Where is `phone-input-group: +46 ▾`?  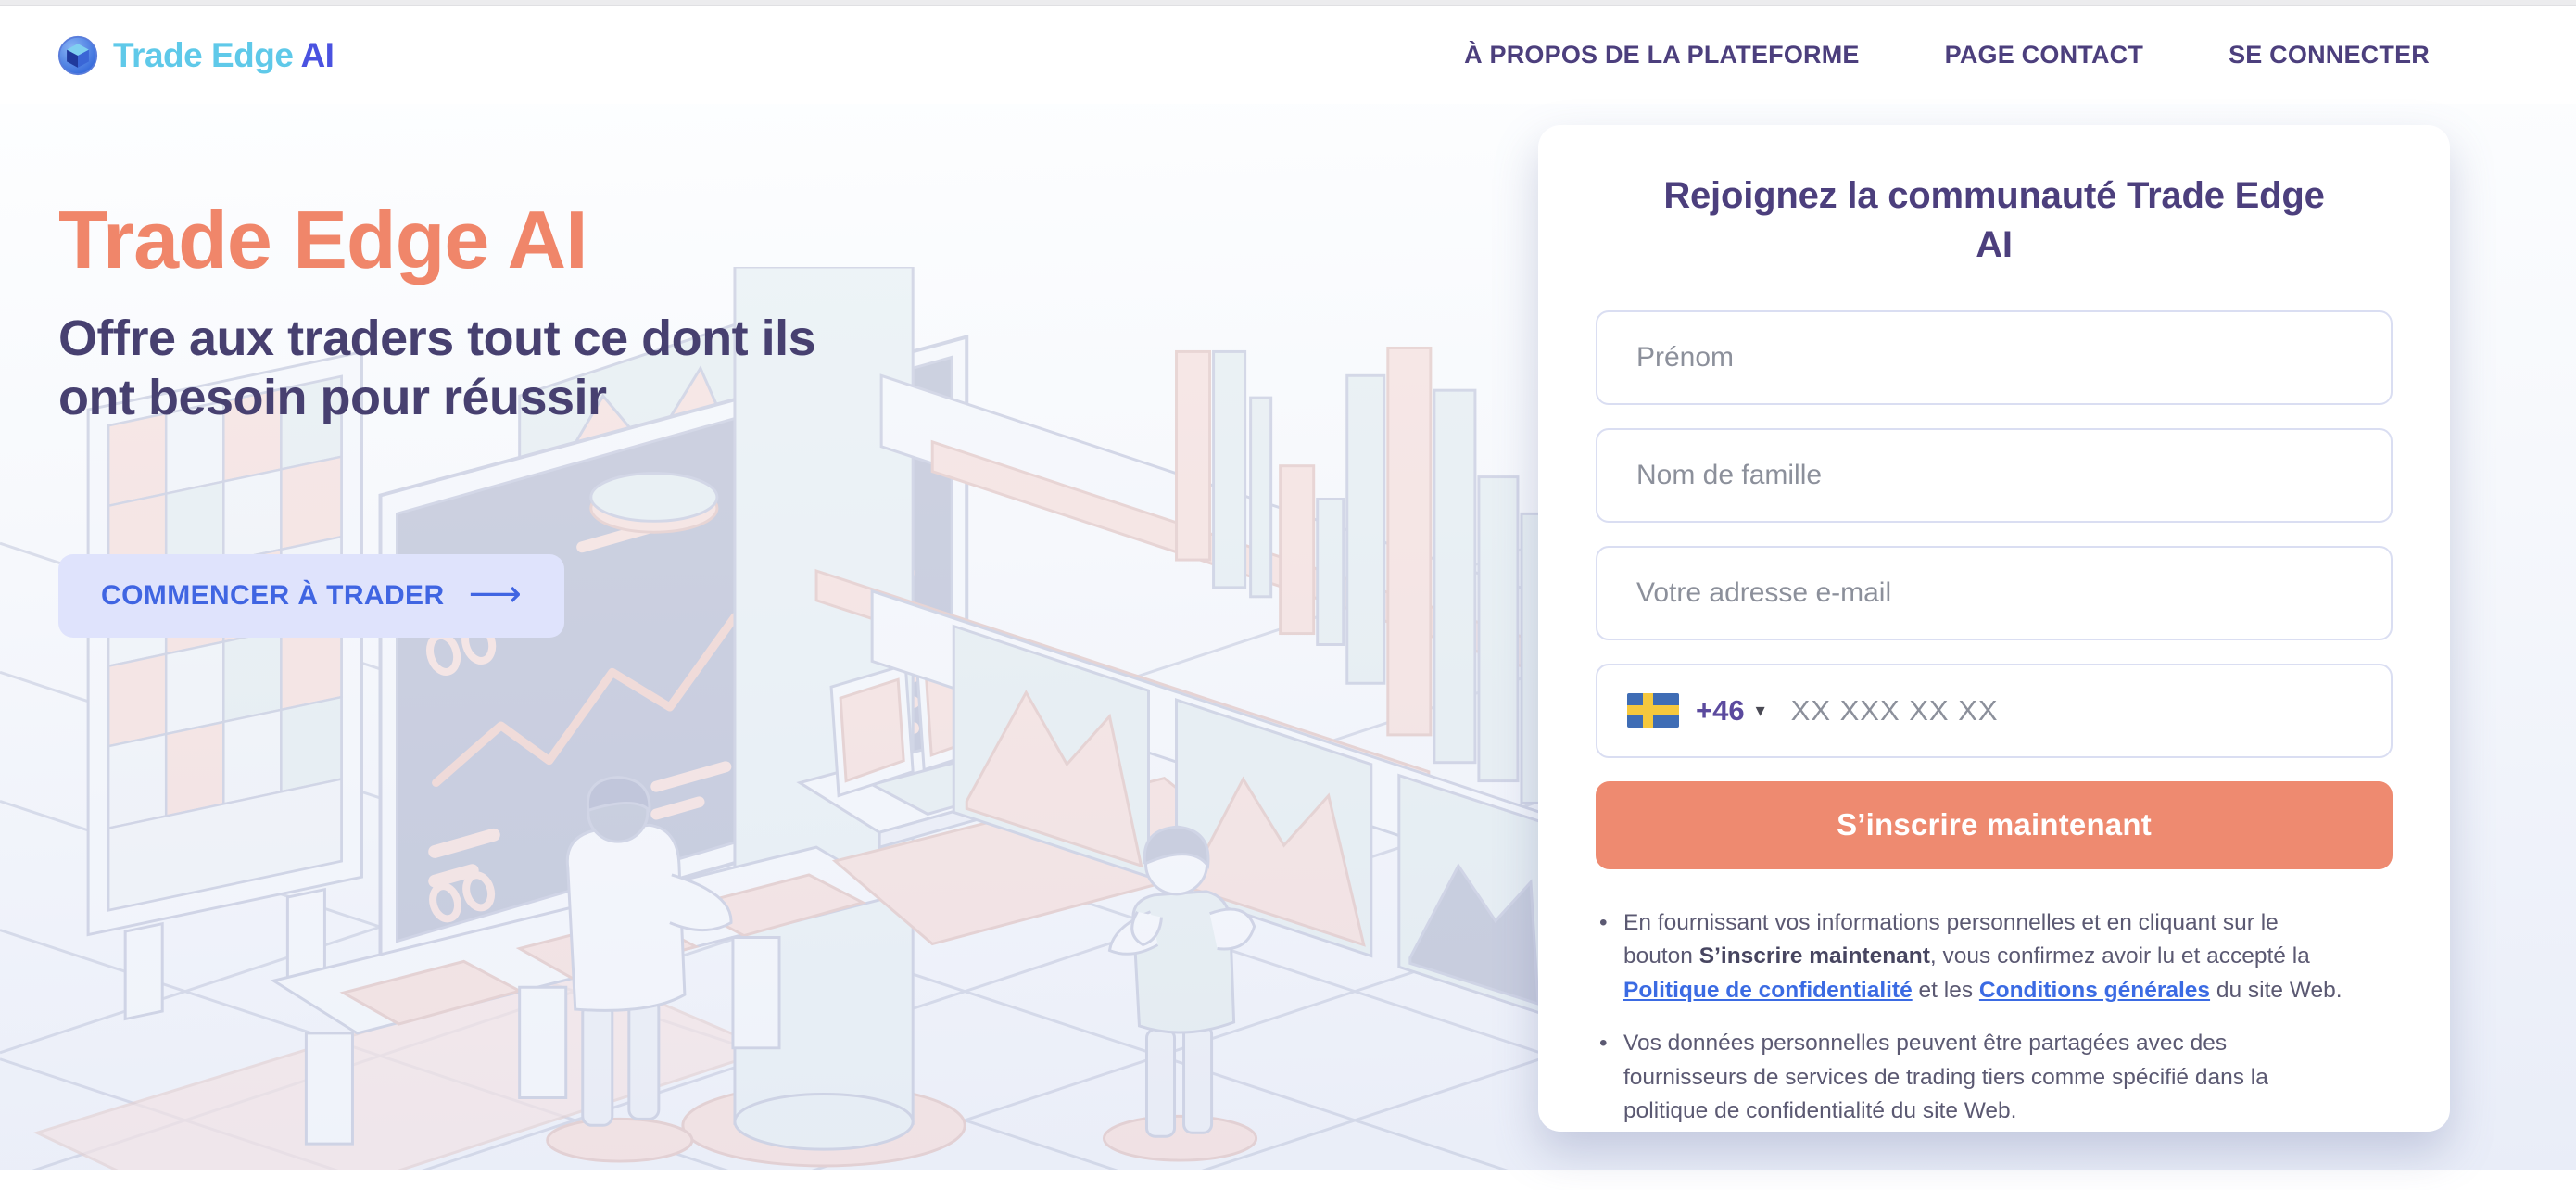
phone-input-group: +46 ▾ is located at coordinates (1994, 710).